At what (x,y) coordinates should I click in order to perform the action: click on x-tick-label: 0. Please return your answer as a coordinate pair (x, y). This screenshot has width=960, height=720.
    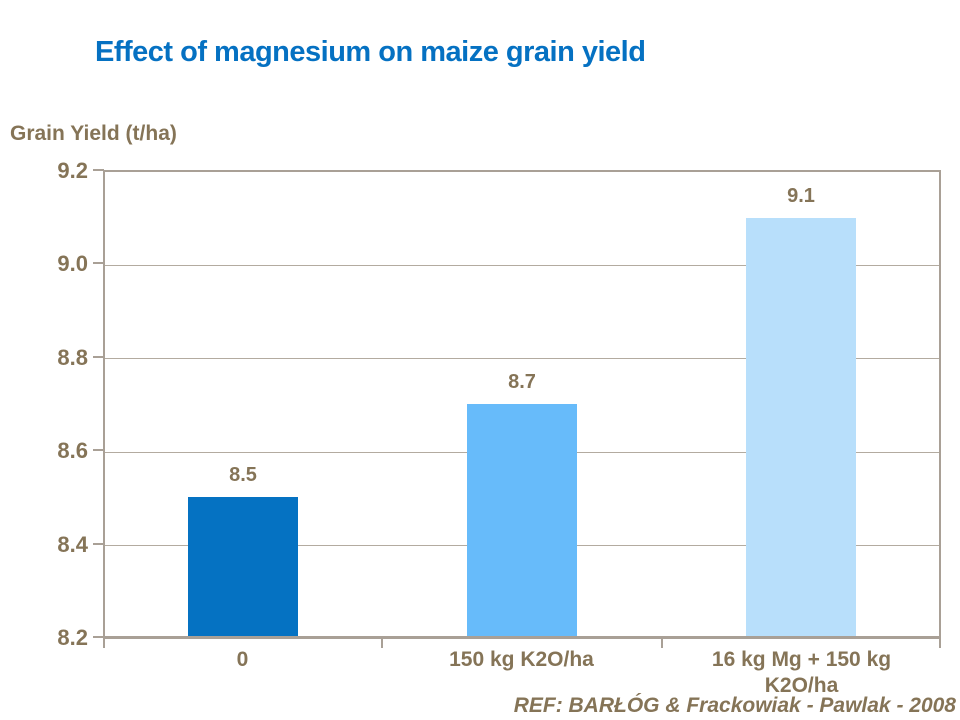
    Looking at the image, I should click on (242, 659).